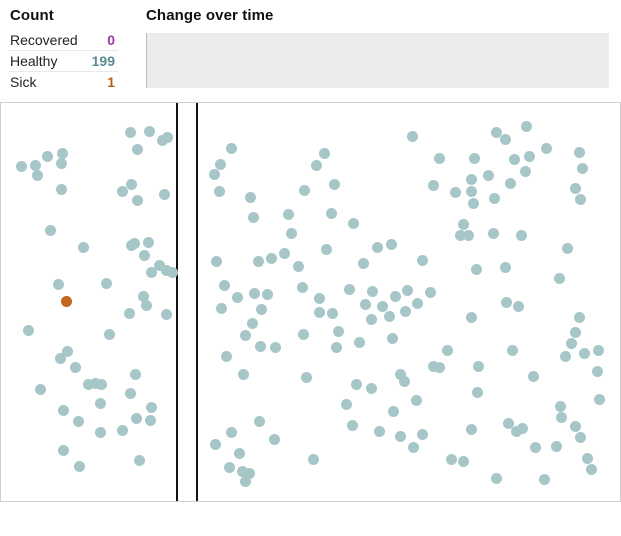 Image resolution: width=621 pixels, height=536 pixels. I want to click on sick-label: Sick, so click(23, 82).